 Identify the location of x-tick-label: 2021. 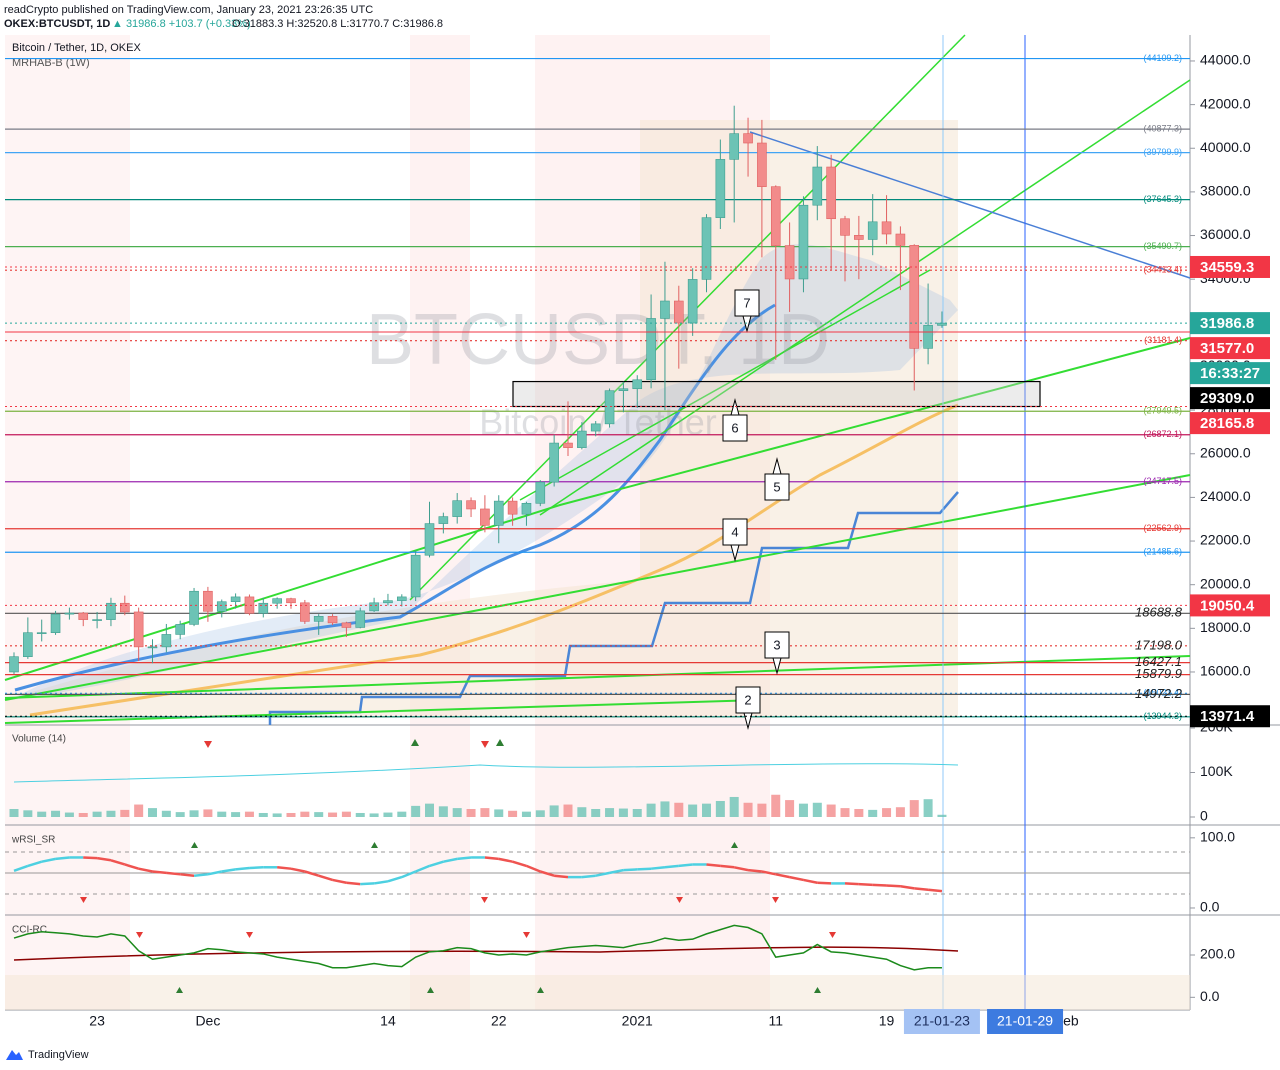
(637, 1021).